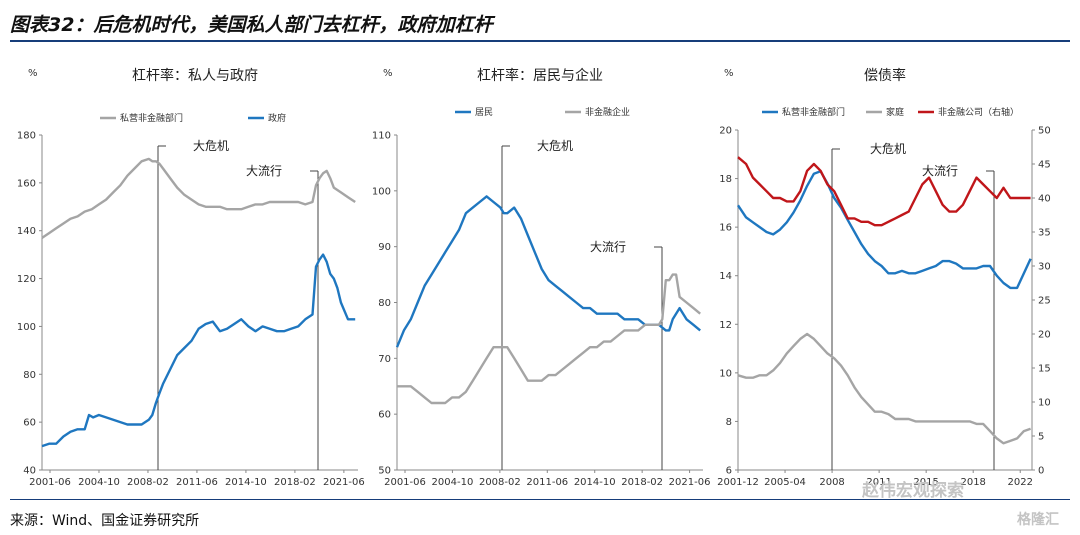 The width and height of the screenshot is (1080, 535). What do you see at coordinates (1044, 403) in the screenshot?
I see `y-right-tick-label: 10` at bounding box center [1044, 403].